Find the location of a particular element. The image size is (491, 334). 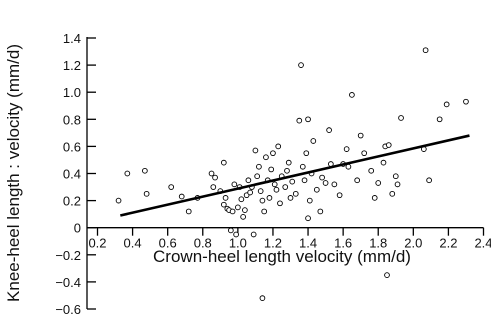

x-tick-label: 1.0 is located at coordinates (238, 243).